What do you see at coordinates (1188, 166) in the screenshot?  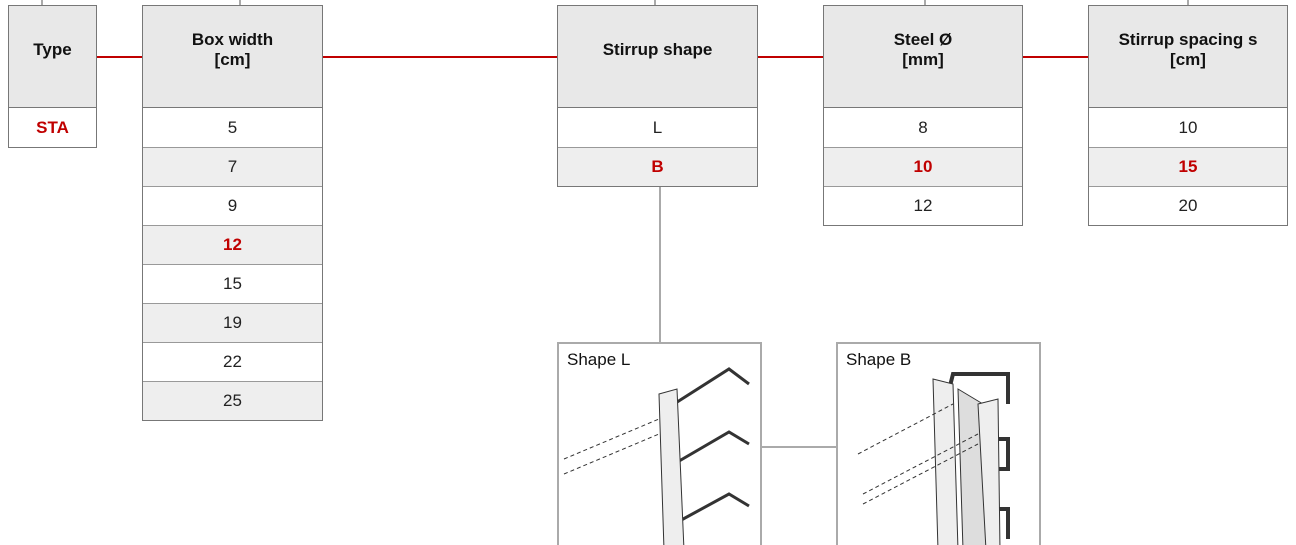 I see `selected-option: 15` at bounding box center [1188, 166].